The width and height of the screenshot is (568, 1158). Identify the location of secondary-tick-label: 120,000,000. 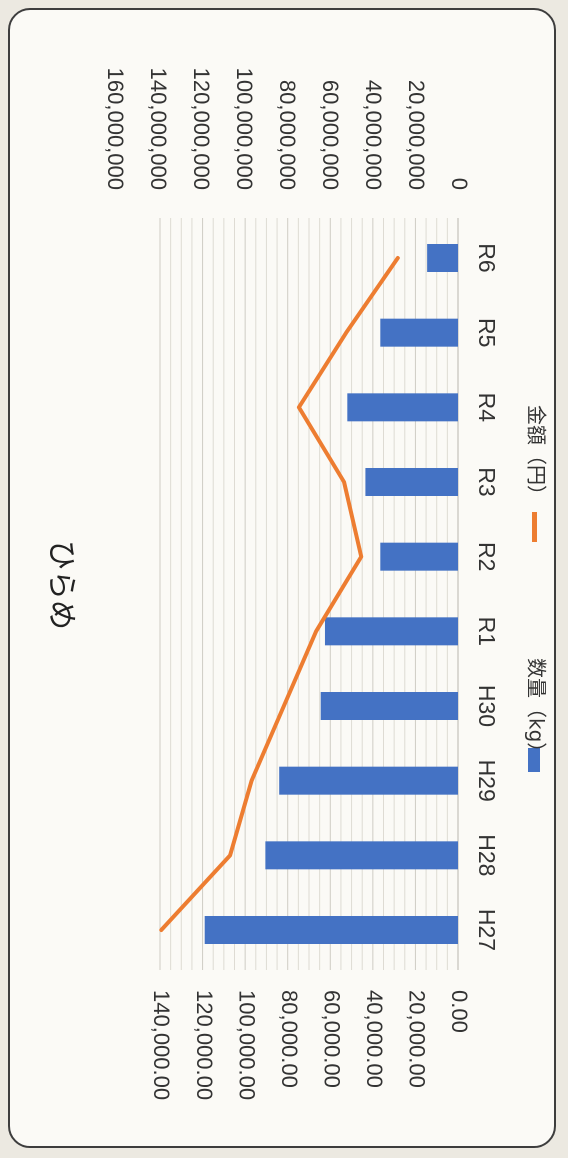
(201, 129).